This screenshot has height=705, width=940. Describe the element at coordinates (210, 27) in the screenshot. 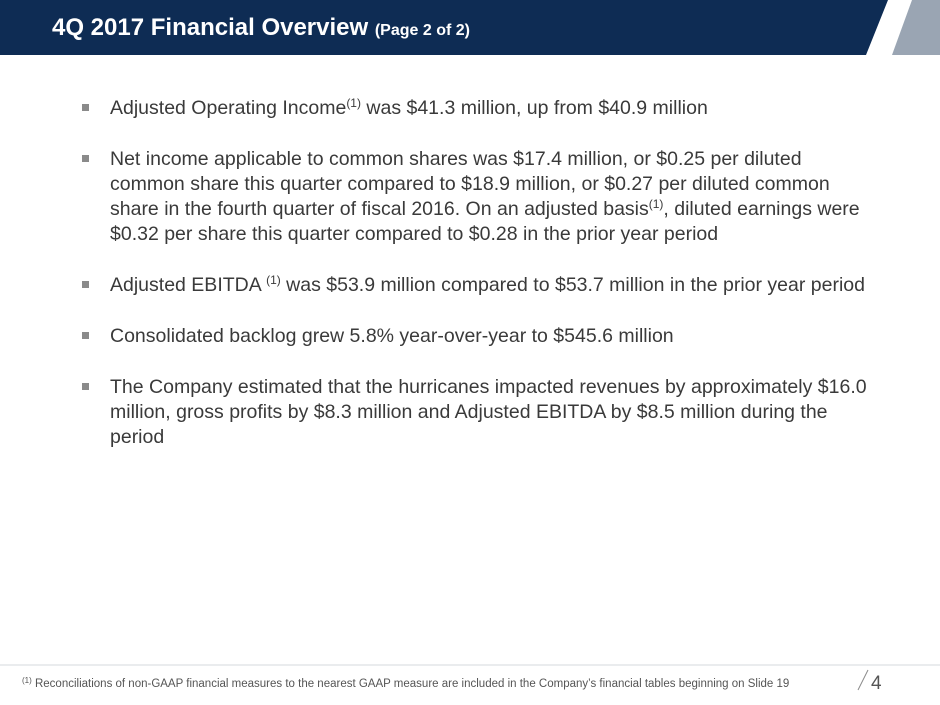

I see `title-text: 4Q 2017 Financial Overview` at that location.